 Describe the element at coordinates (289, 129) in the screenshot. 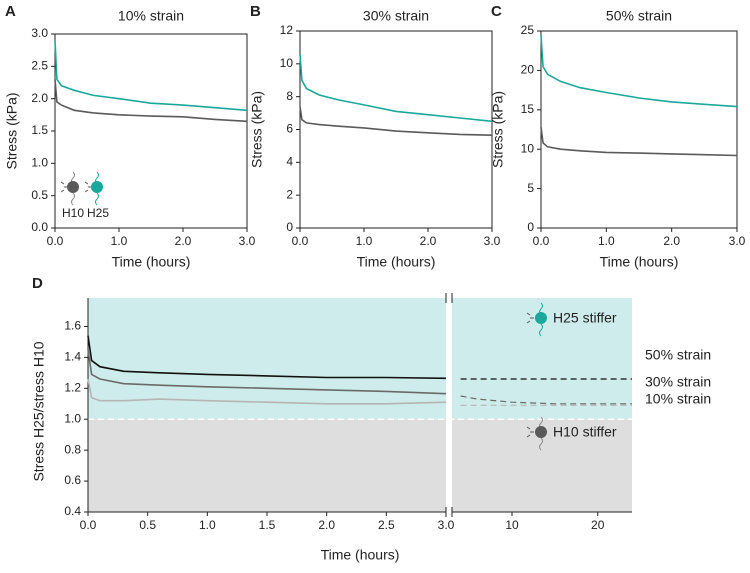

I see `y-tick-label: 6` at that location.